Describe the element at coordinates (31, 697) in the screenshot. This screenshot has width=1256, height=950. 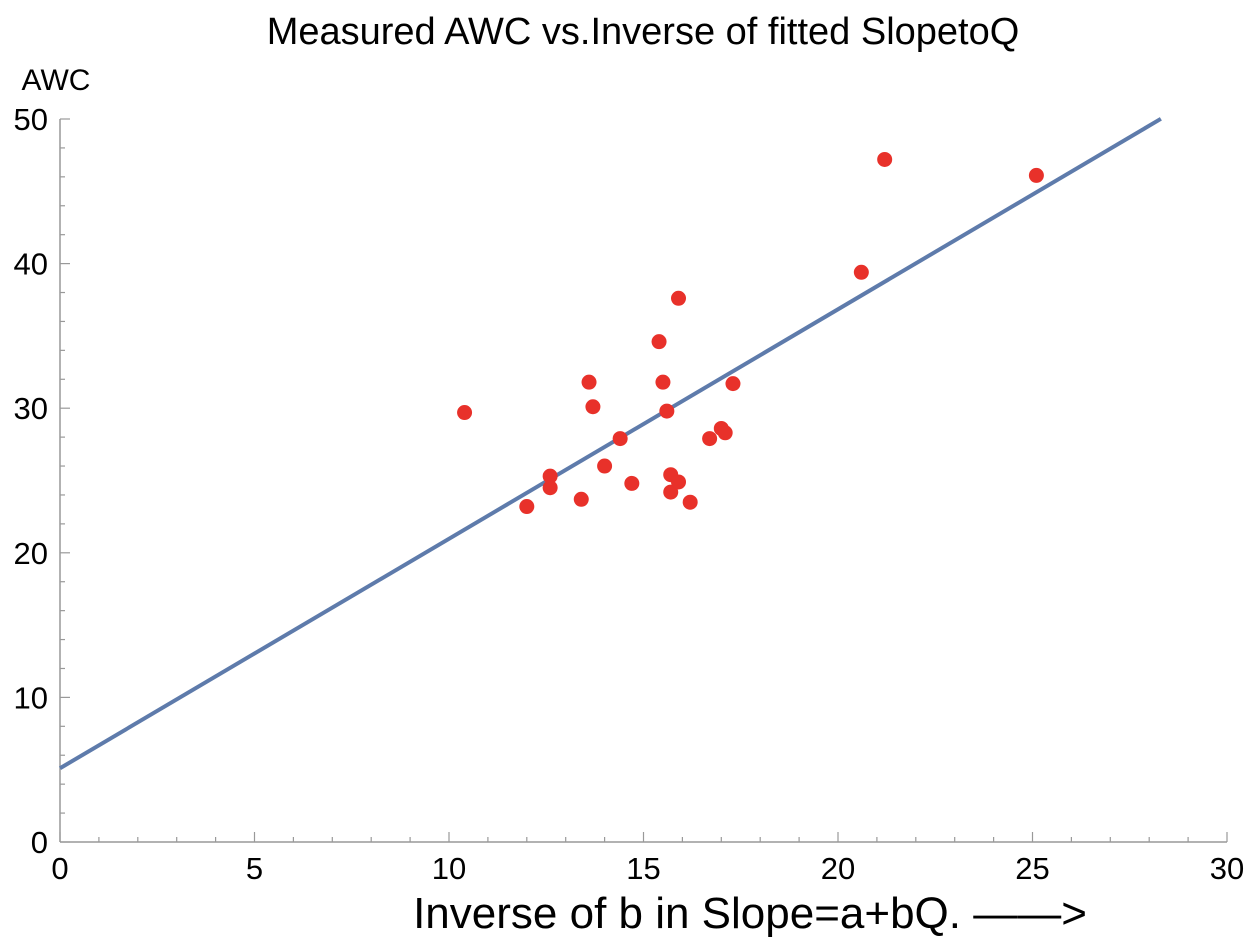
I see `y-tick-label: 10` at that location.